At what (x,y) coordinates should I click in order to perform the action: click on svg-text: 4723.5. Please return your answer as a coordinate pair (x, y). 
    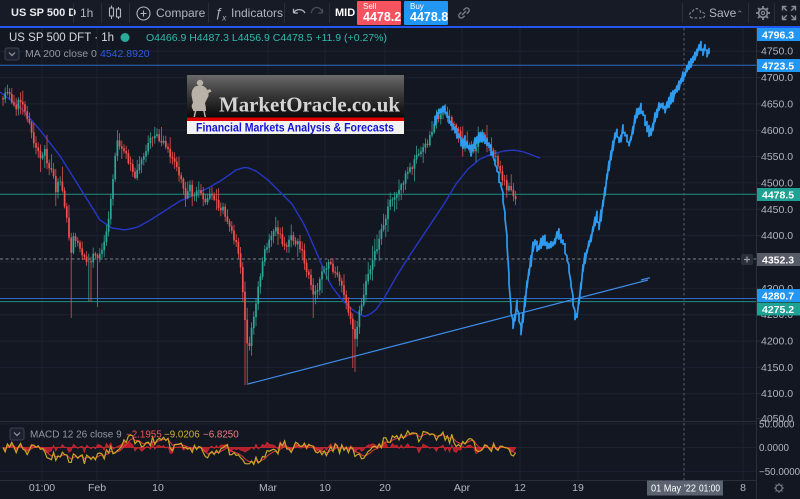
    Looking at the image, I should click on (778, 66).